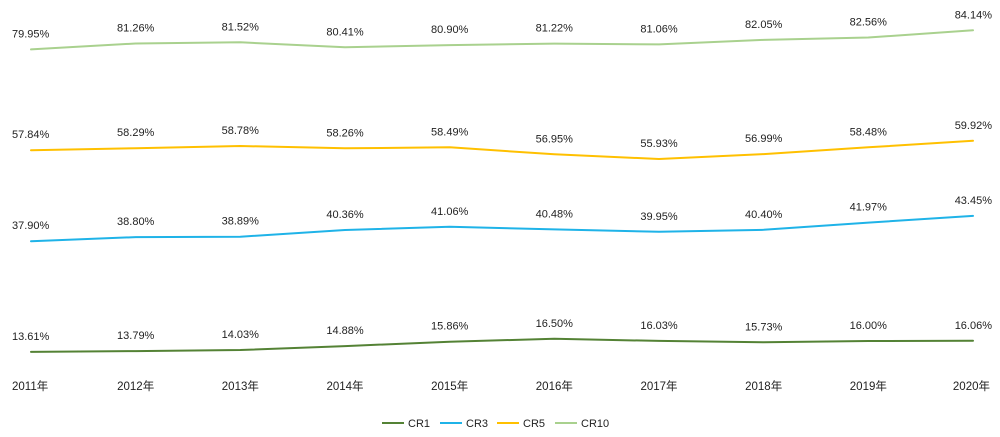 Image resolution: width=1000 pixels, height=437 pixels. What do you see at coordinates (450, 30) in the screenshot?
I see `data-label-cr10: 80.90%` at bounding box center [450, 30].